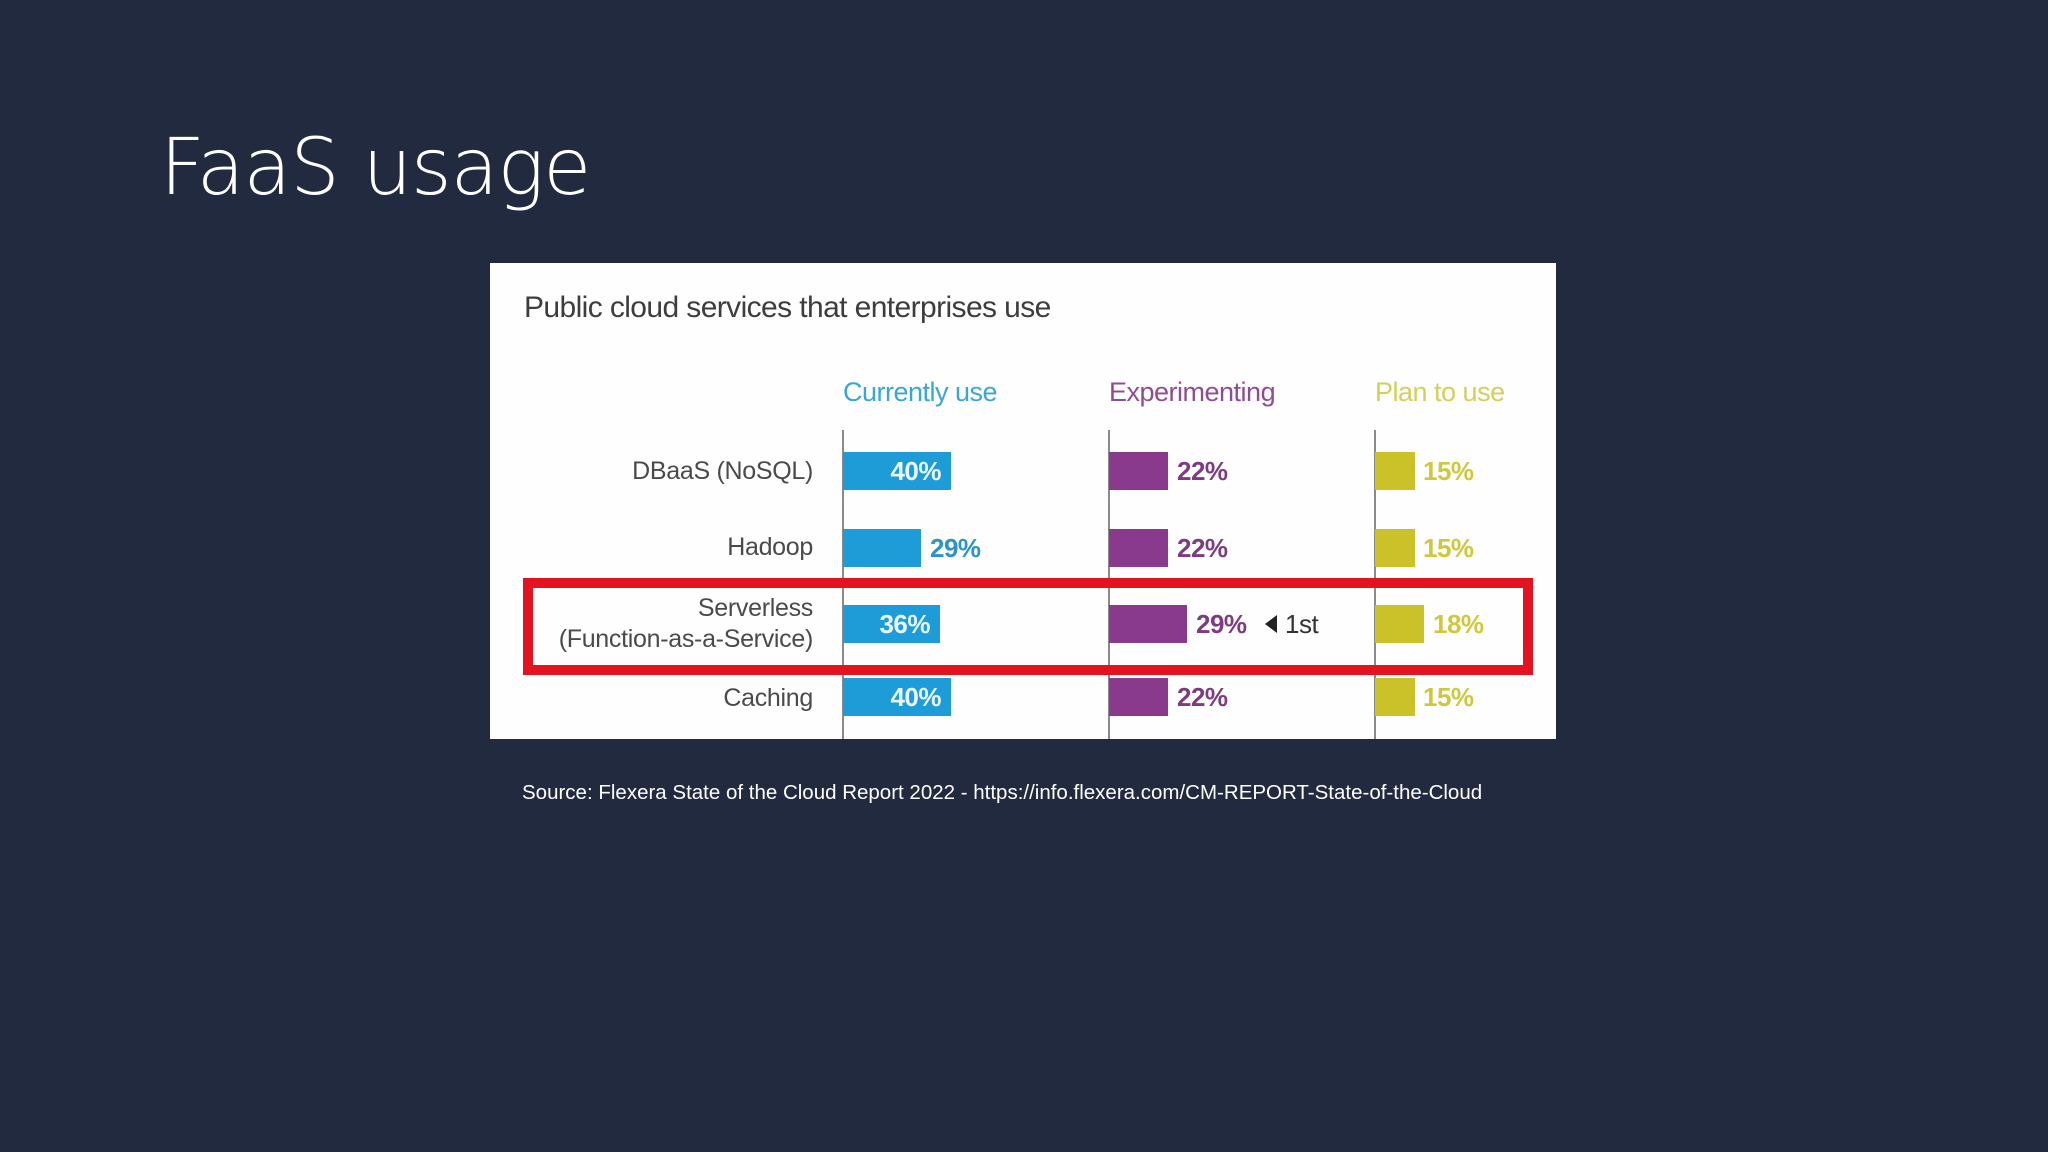 Image resolution: width=2048 pixels, height=1152 pixels. What do you see at coordinates (1271, 624) in the screenshot?
I see `triangle-left-icon` at bounding box center [1271, 624].